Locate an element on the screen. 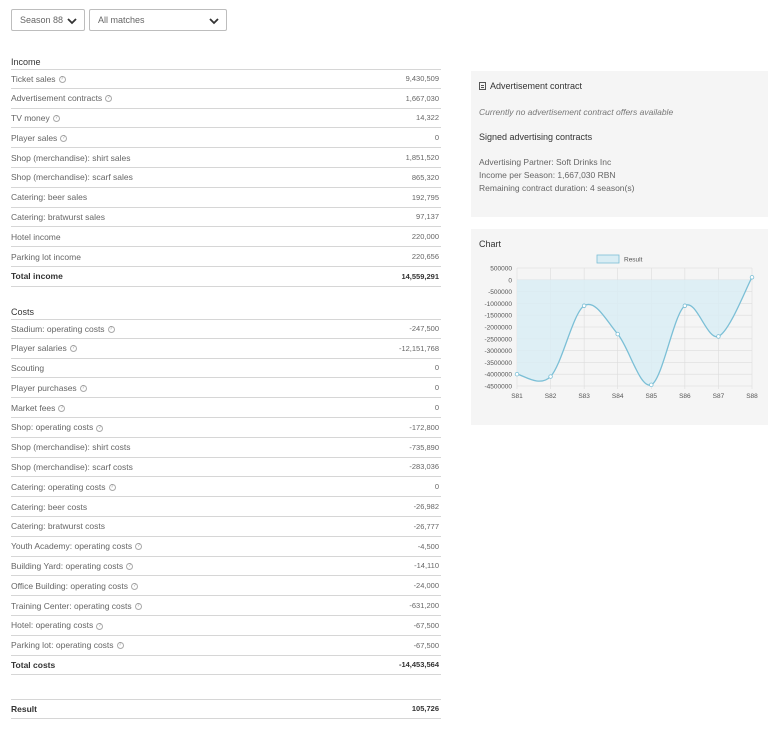  row-label: Training Center: operating costs? is located at coordinates (76, 606).